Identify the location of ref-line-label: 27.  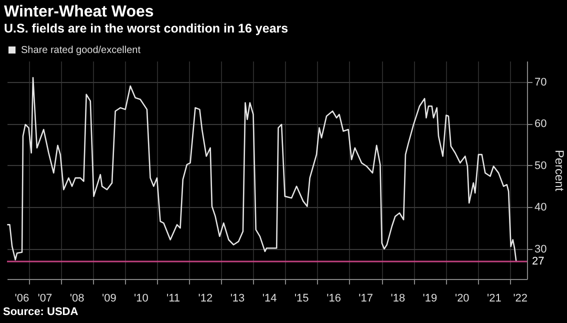
(538, 261).